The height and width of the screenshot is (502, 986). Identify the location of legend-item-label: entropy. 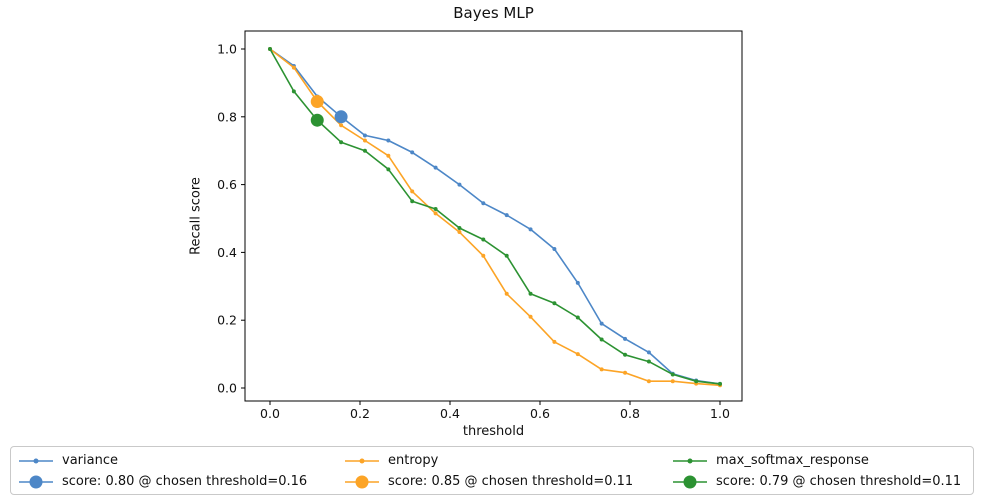
(413, 460).